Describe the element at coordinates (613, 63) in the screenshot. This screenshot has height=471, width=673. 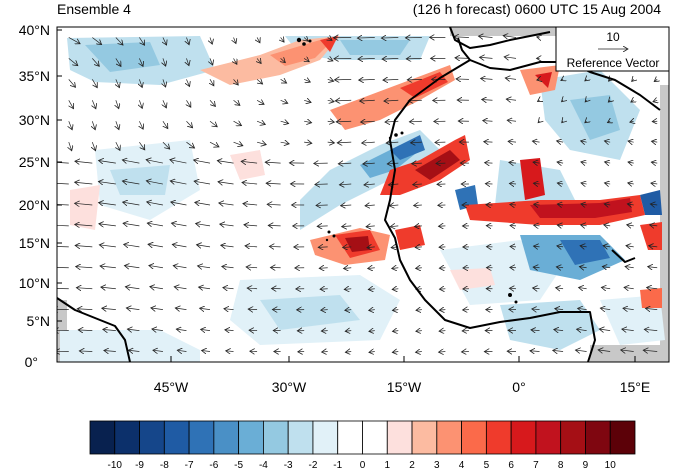
I see `reference-vector-label: Reference Vector` at that location.